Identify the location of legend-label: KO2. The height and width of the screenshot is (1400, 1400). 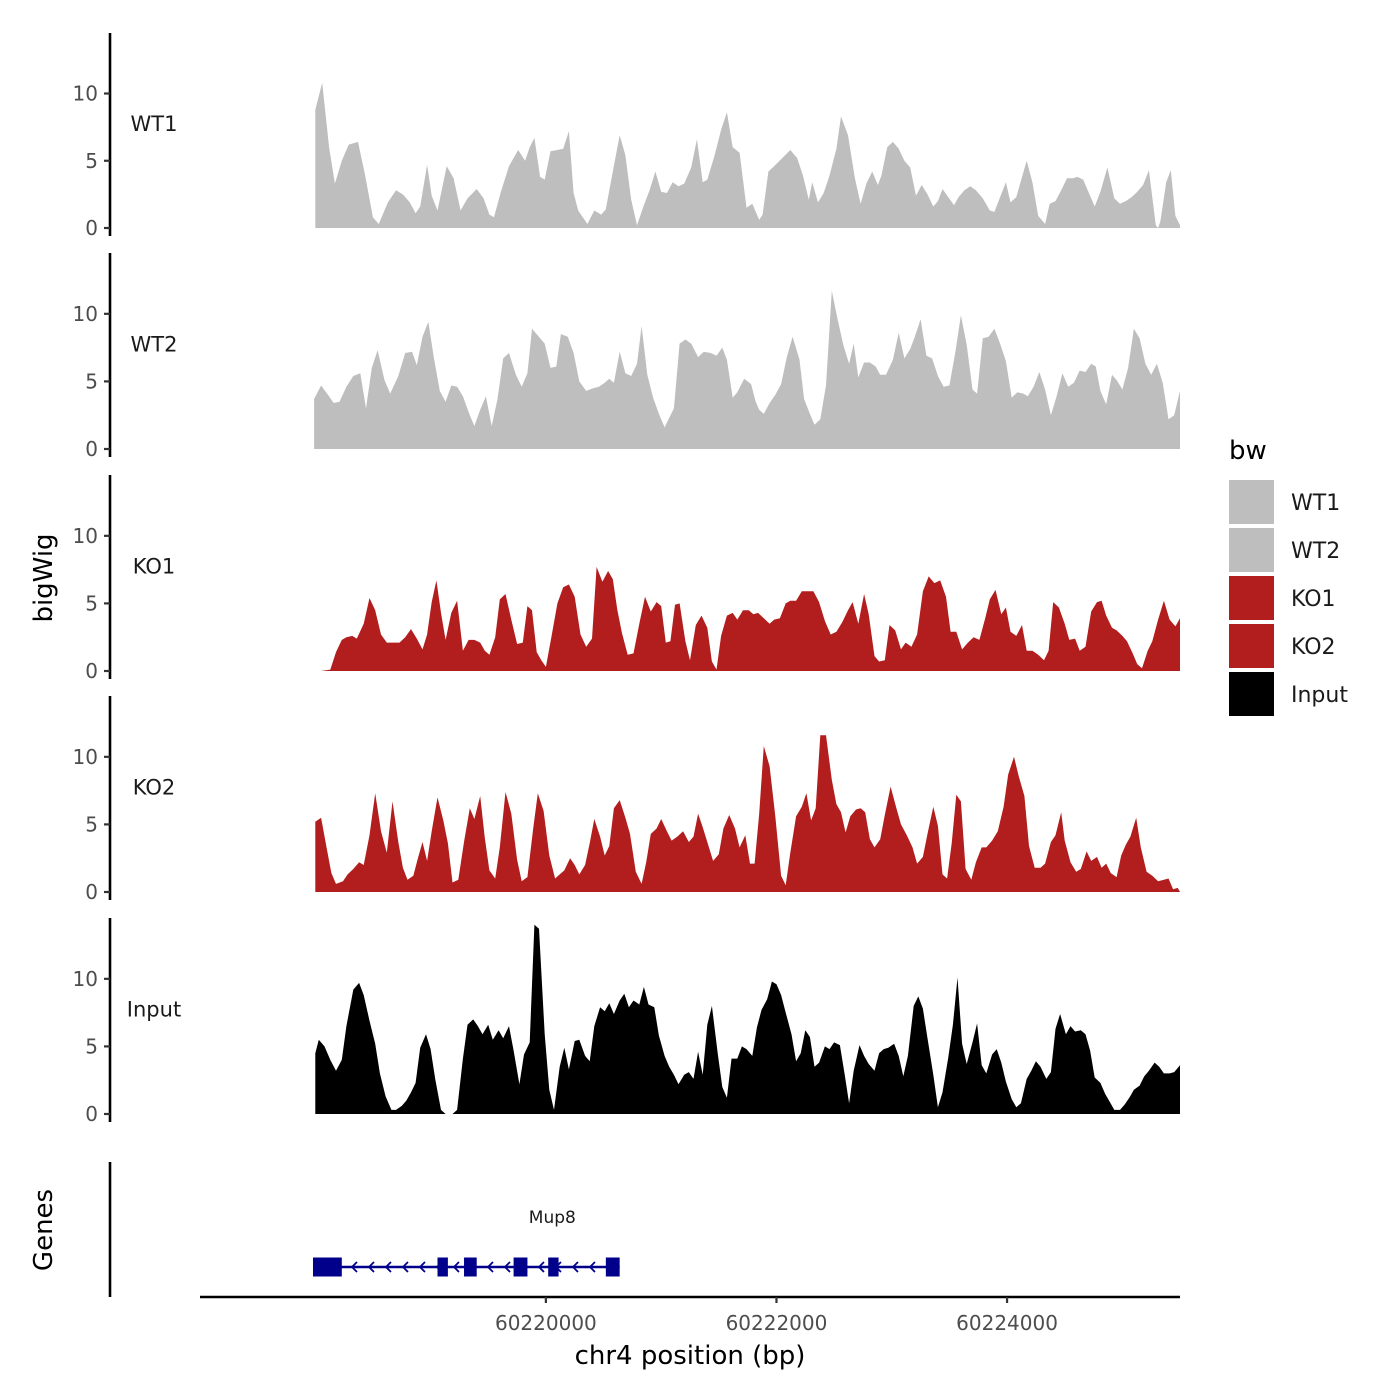
(1313, 647).